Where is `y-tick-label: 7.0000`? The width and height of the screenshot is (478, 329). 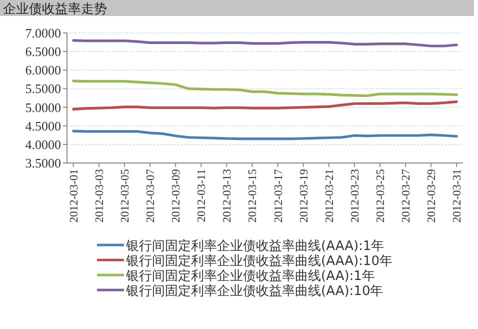 y-tick-label: 7.0000 is located at coordinates (43, 33).